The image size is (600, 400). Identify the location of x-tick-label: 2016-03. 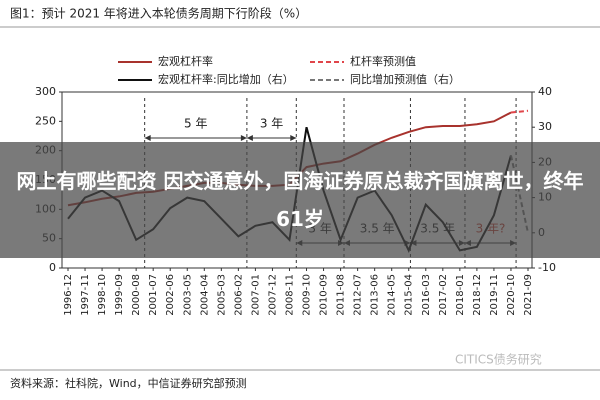
(426, 295).